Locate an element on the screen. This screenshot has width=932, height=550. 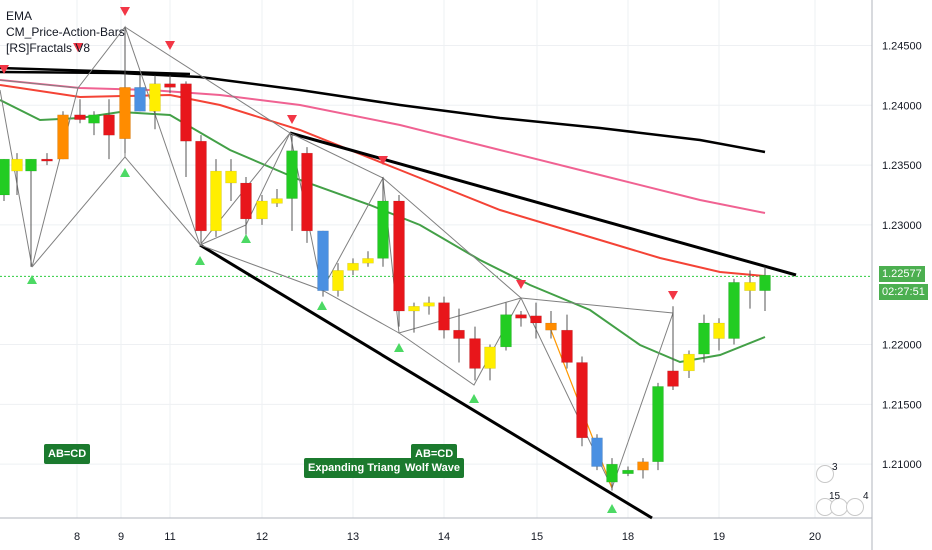
x-tick-label: 12 is located at coordinates (262, 537).